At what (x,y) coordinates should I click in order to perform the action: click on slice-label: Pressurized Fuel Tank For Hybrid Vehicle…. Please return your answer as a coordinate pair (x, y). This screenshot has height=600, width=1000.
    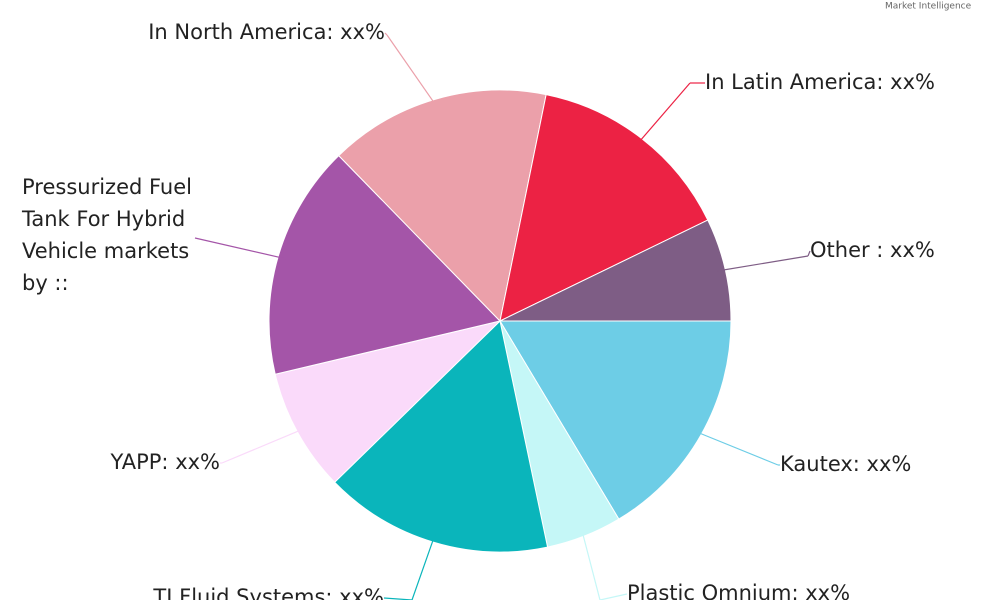
    Looking at the image, I should click on (107, 235).